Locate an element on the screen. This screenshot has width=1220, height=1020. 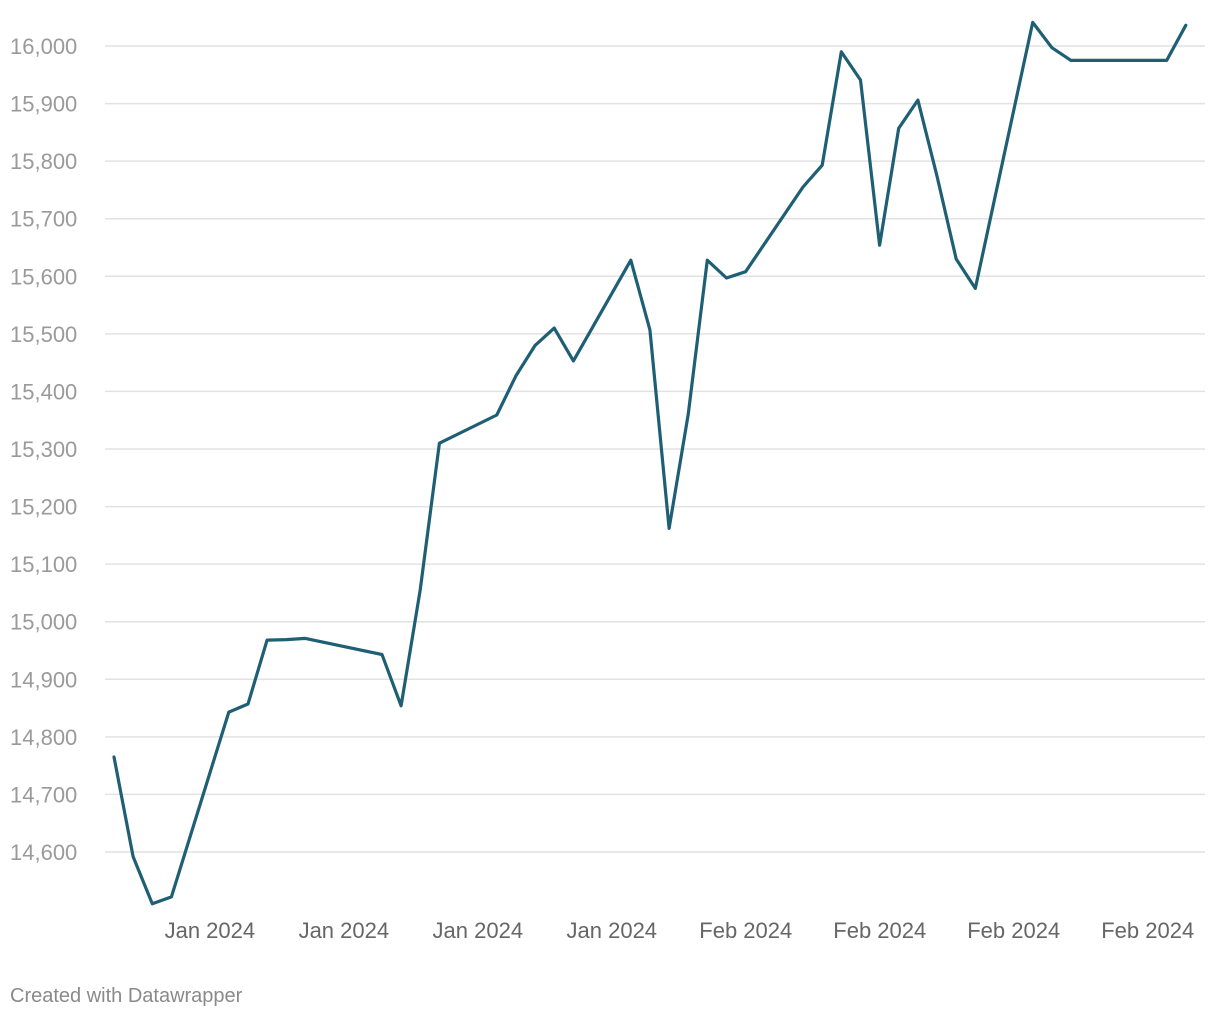
y-tick-label: 15,400 is located at coordinates (43, 391).